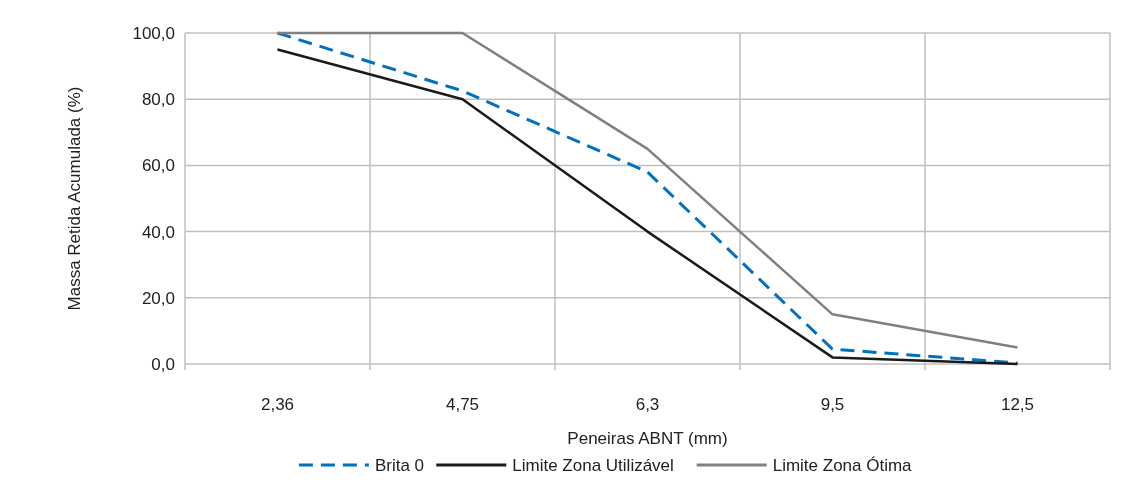 The width and height of the screenshot is (1131, 501). What do you see at coordinates (158, 232) in the screenshot?
I see `y-tick-label: 40,0` at bounding box center [158, 232].